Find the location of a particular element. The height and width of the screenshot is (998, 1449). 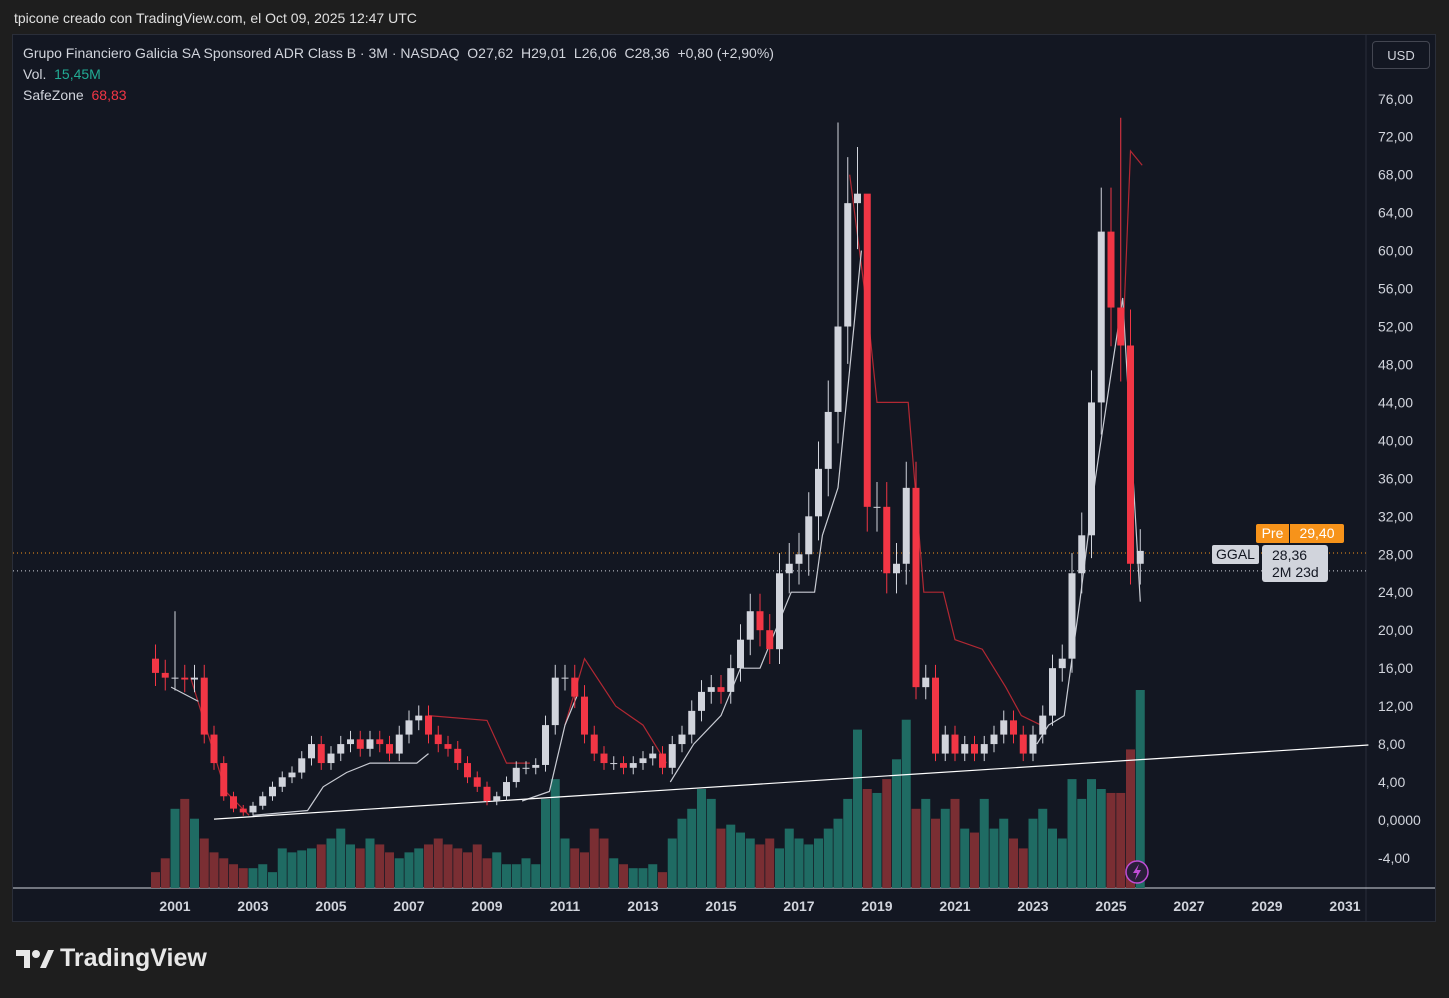

price-tick-label: 64,00 is located at coordinates (1395, 213).